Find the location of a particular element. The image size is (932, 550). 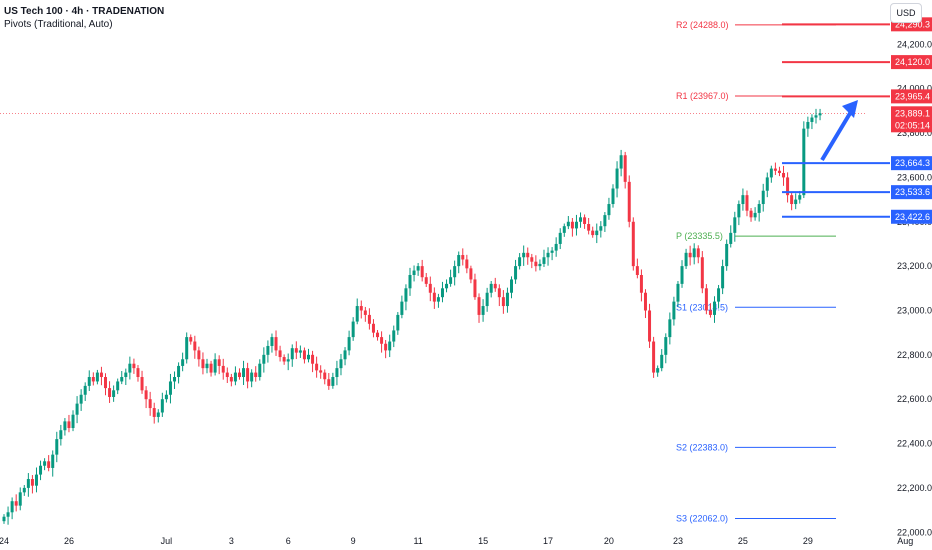

level-price-label: 24,290.3 is located at coordinates (912, 24).